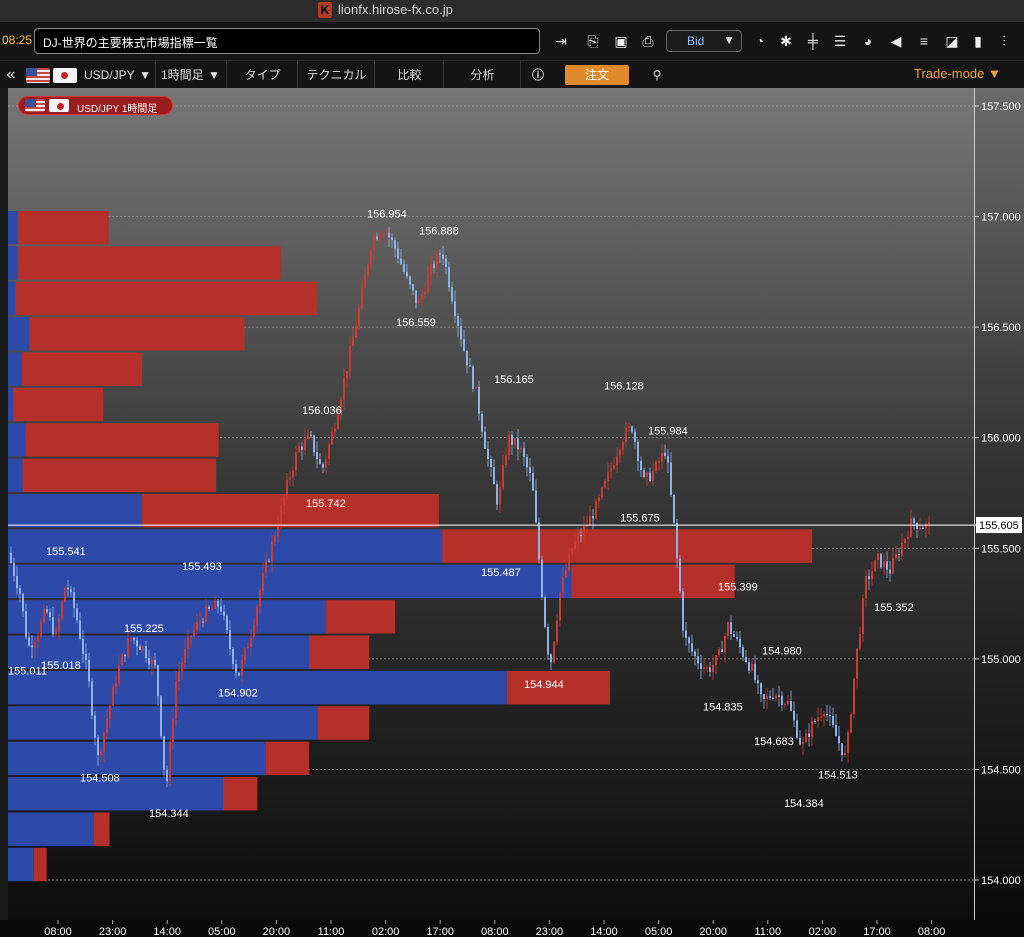 The height and width of the screenshot is (937, 1024). What do you see at coordinates (593, 41) in the screenshot?
I see `export-icon: ⎘` at bounding box center [593, 41].